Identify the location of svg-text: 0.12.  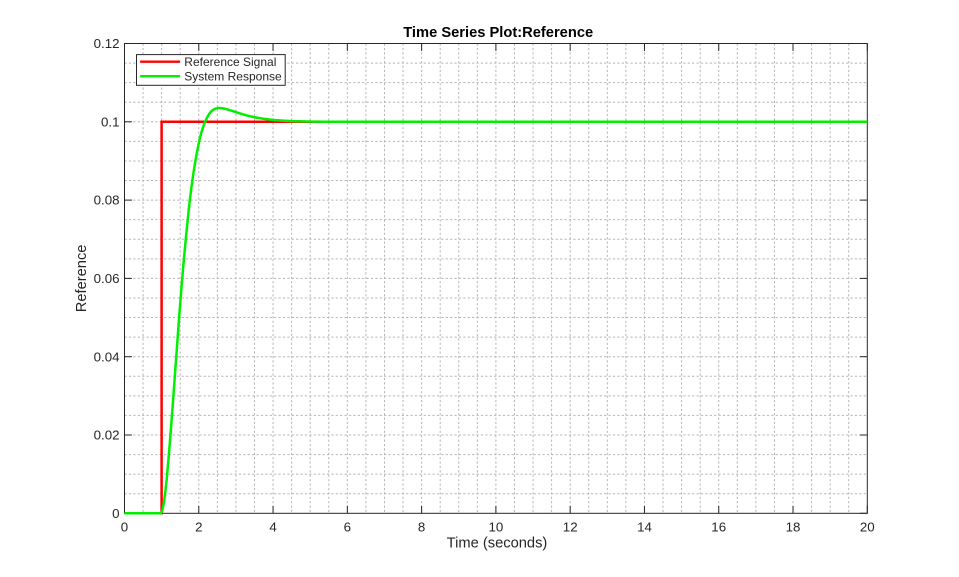
(107, 43).